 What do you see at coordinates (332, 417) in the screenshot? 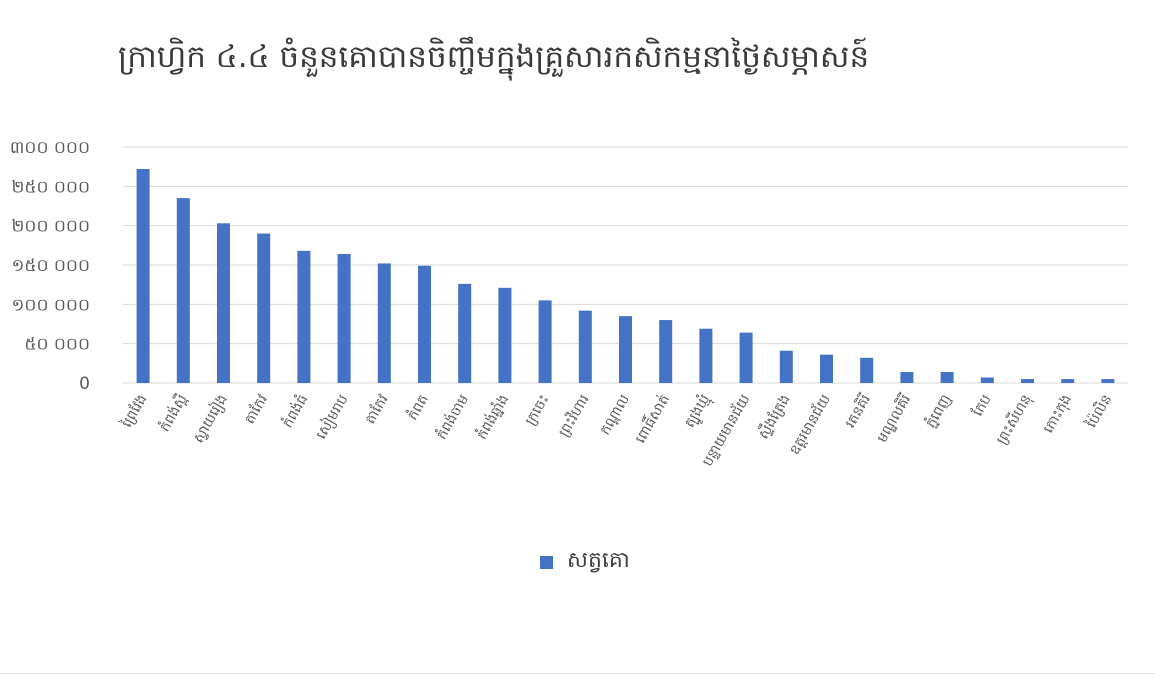
I see `x-tick-label: សៀមរាប` at bounding box center [332, 417].